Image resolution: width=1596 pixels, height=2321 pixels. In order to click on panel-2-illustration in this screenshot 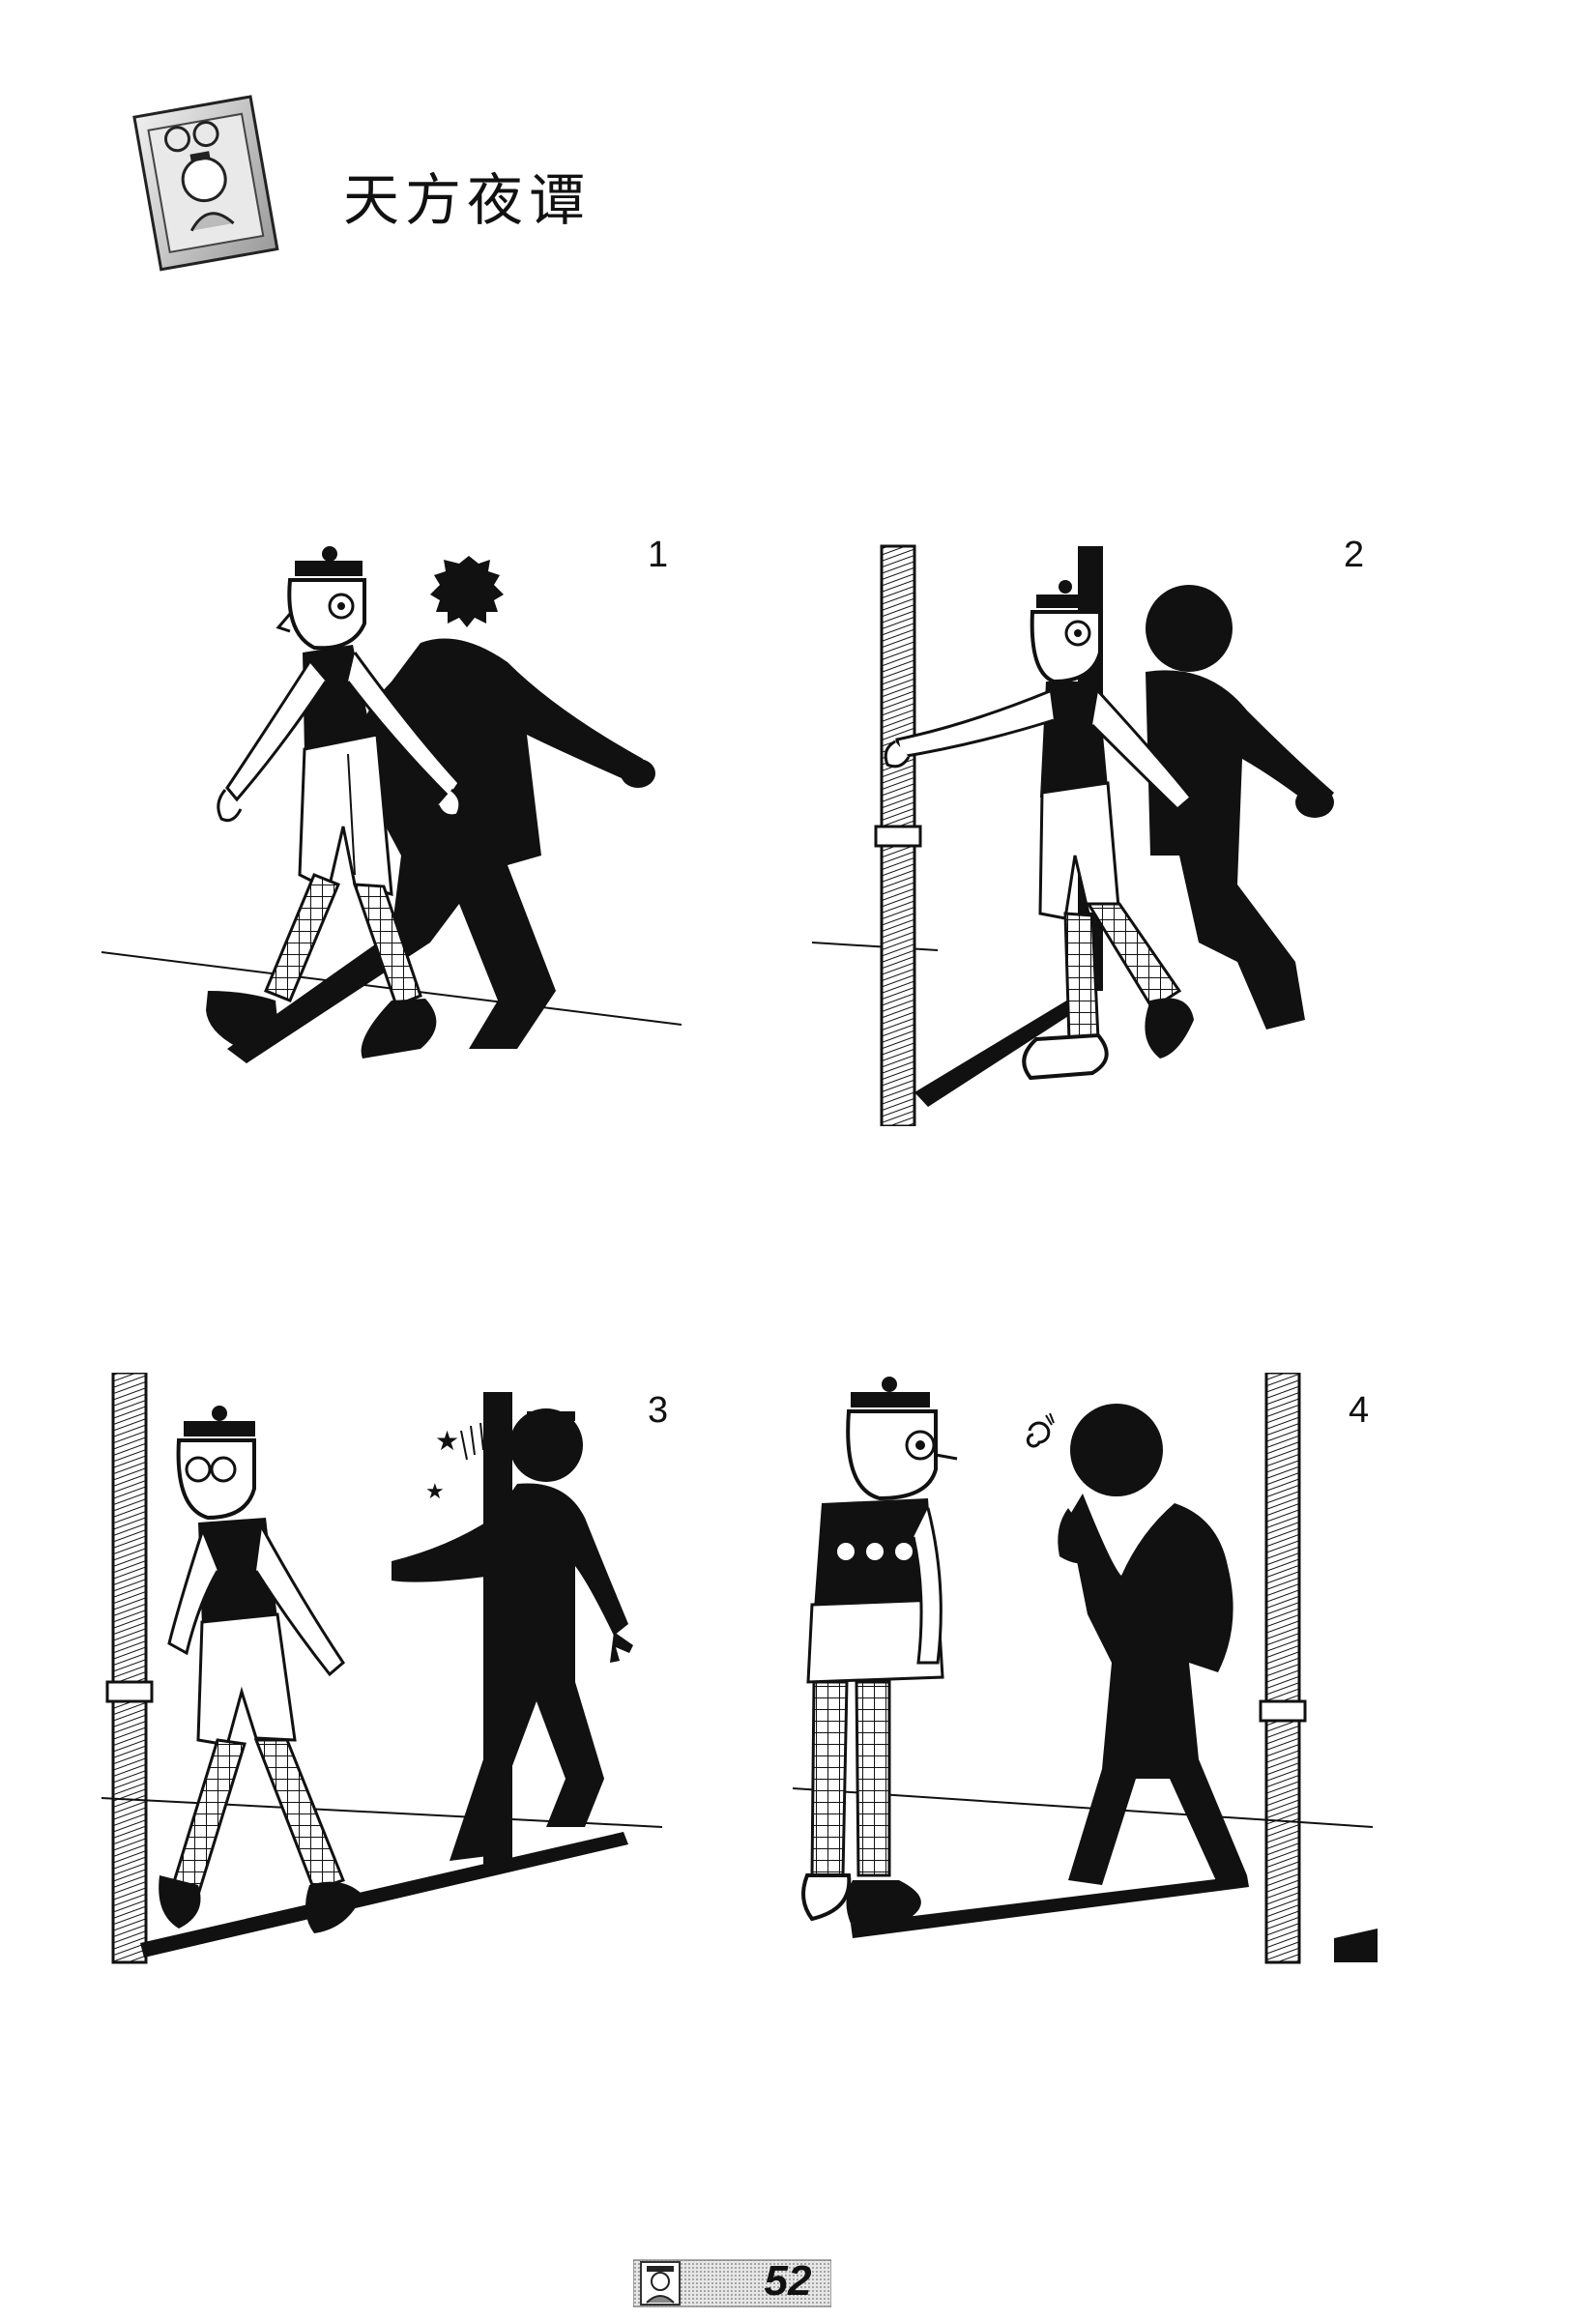, I will do `click(1073, 835)`.